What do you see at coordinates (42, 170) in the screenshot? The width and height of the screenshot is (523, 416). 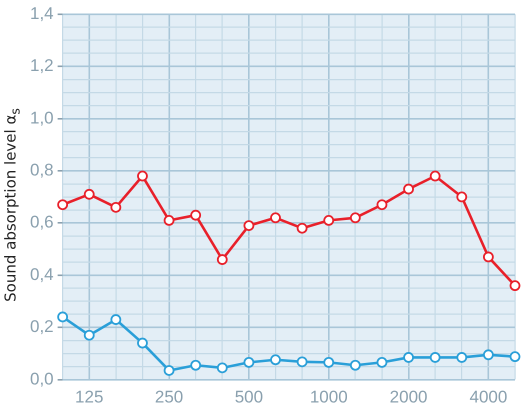 I see `y-tick-label: 0,8` at bounding box center [42, 170].